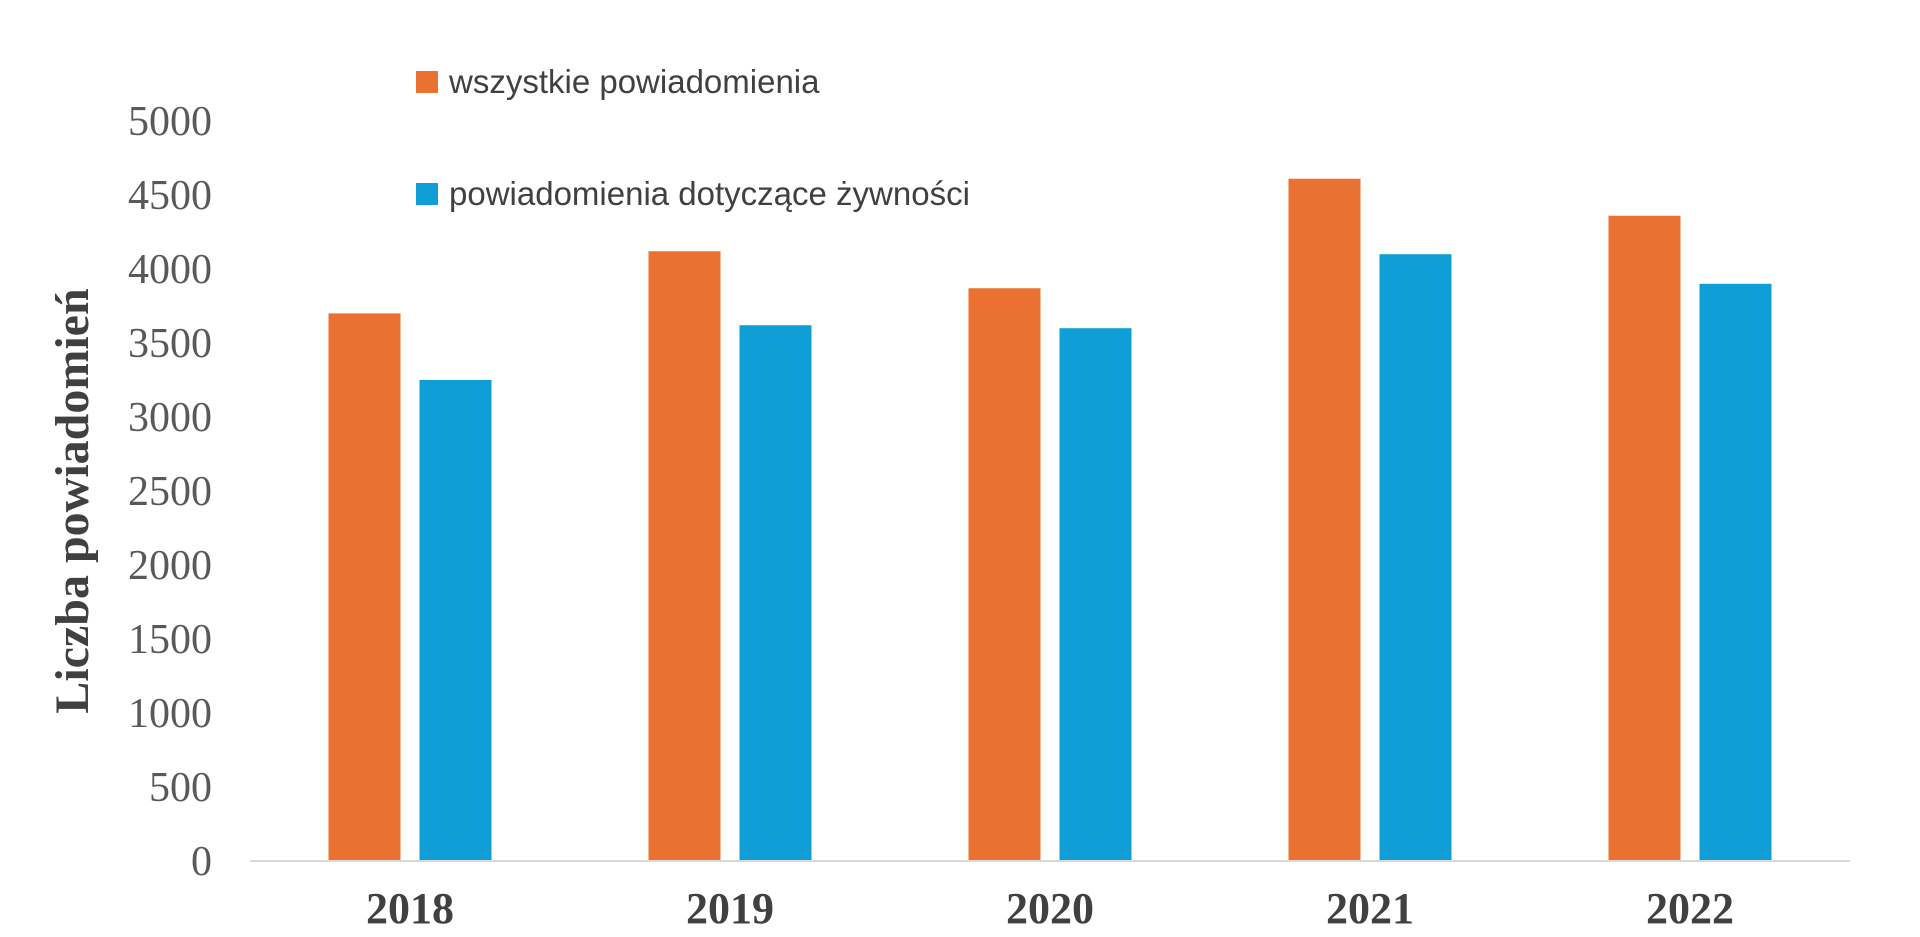 The image size is (1920, 937). Describe the element at coordinates (410, 908) in the screenshot. I see `x-tick-label: 2018` at that location.